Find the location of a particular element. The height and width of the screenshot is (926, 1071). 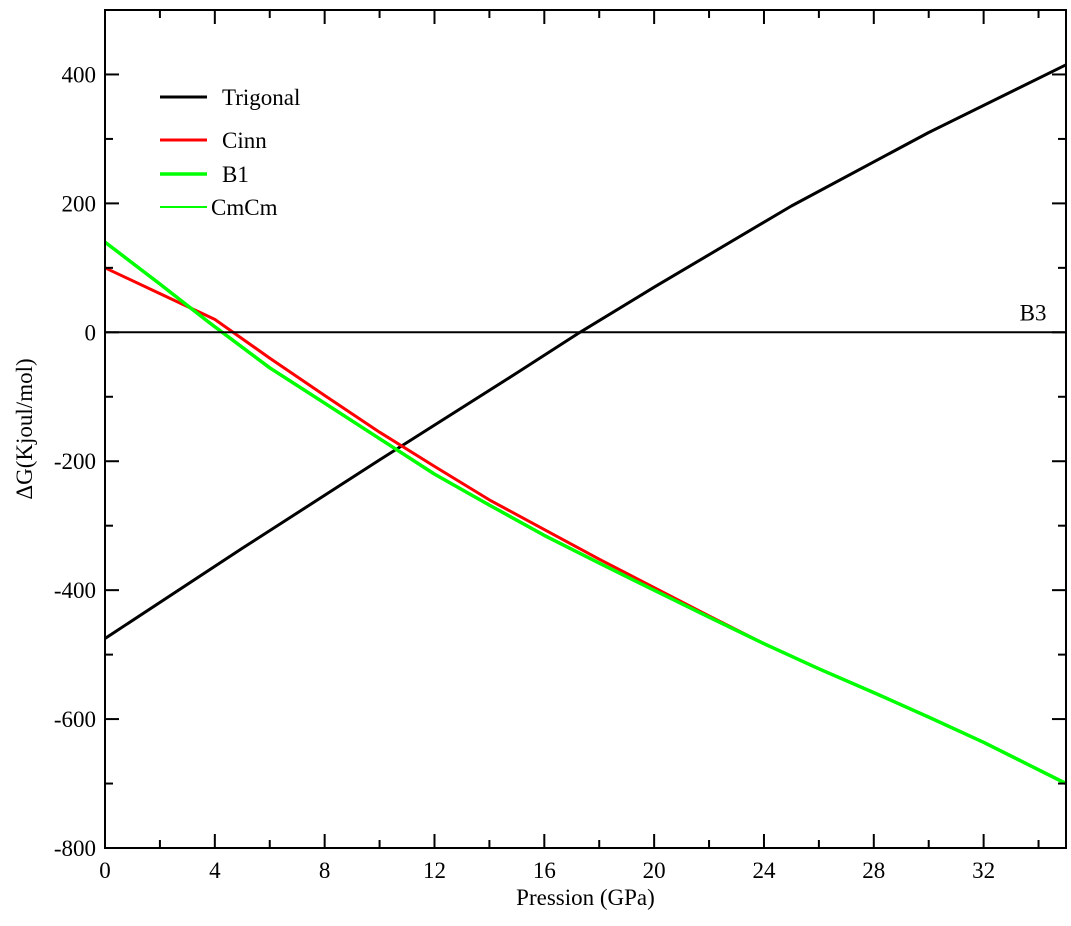

legend-label-cinn: Cinn is located at coordinates (244, 140).